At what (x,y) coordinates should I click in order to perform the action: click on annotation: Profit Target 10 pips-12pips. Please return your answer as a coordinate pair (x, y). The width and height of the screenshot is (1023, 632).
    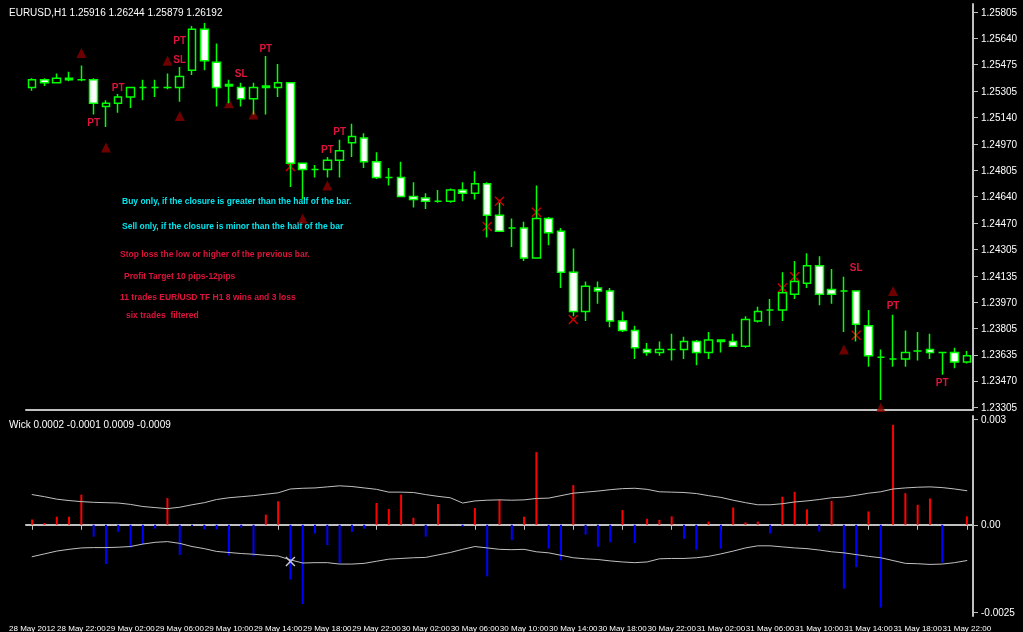
    Looking at the image, I should click on (180, 276).